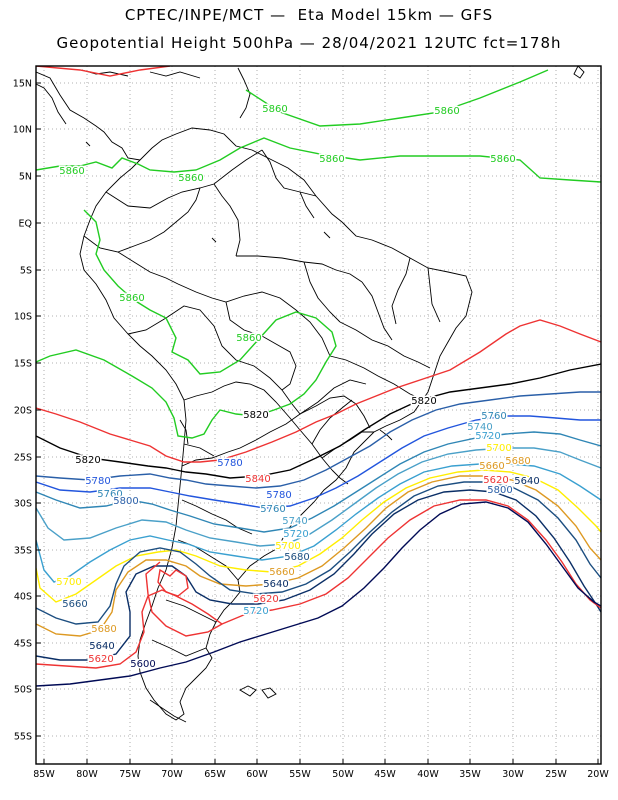 This screenshot has width=618, height=800. I want to click on lat-label: 5S, so click(26, 271).